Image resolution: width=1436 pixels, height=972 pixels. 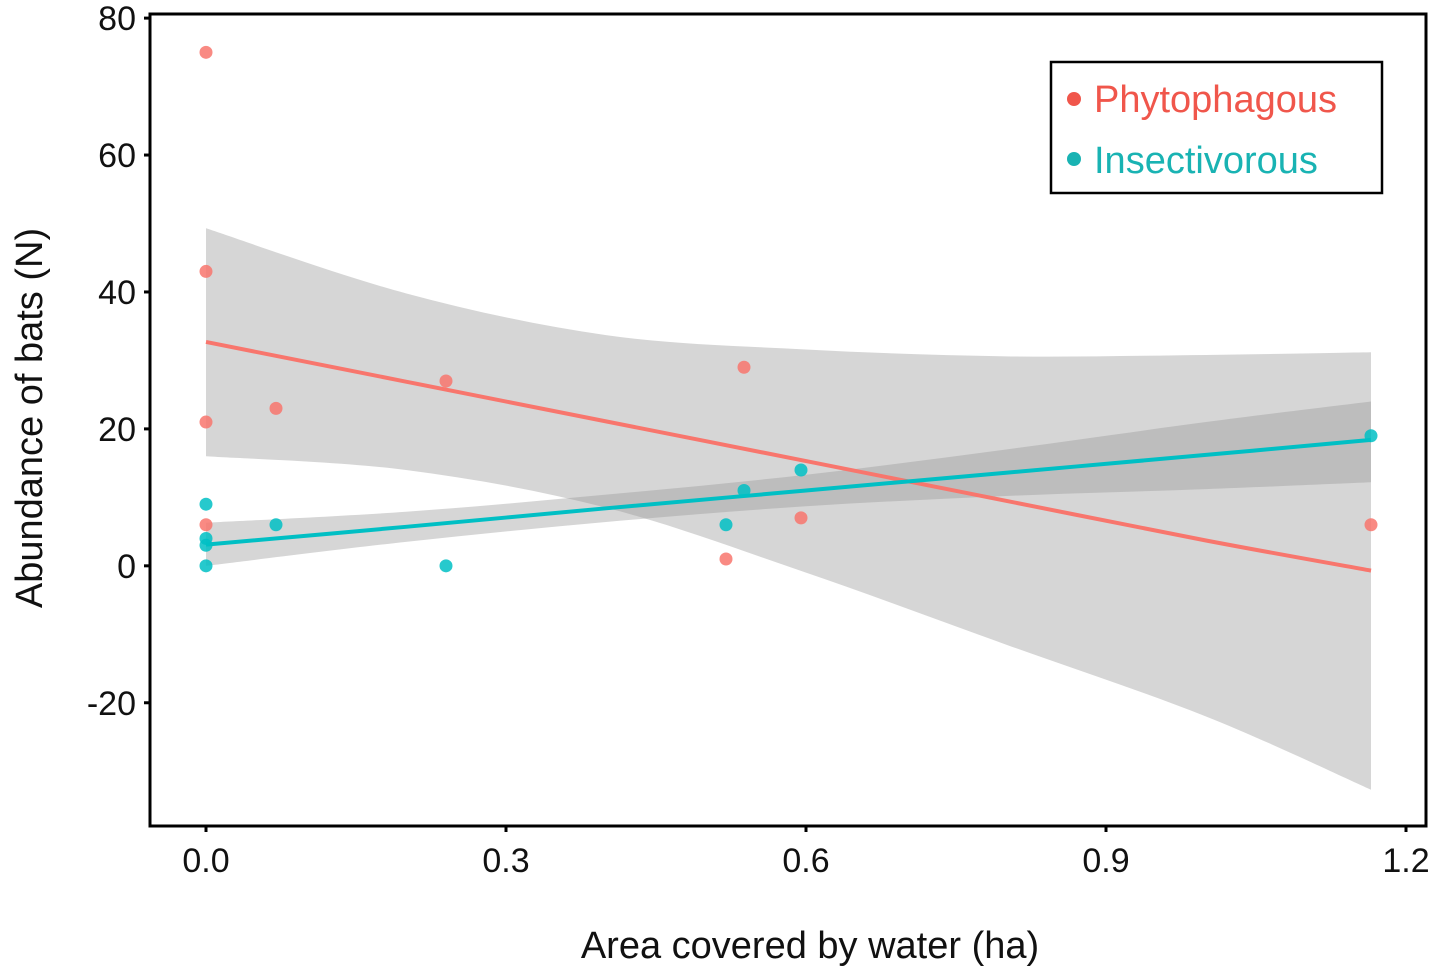 I want to click on y-axis-title: Abundance of bats (N), so click(x=30, y=418).